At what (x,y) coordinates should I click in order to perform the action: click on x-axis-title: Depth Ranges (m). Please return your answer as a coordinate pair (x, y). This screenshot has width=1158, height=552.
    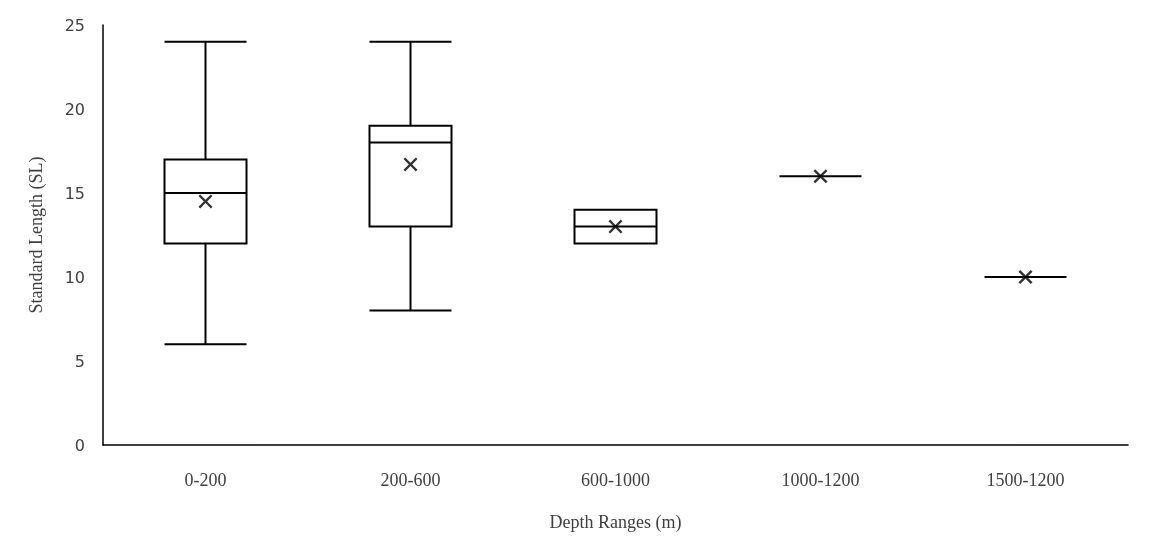
    Looking at the image, I should click on (615, 522).